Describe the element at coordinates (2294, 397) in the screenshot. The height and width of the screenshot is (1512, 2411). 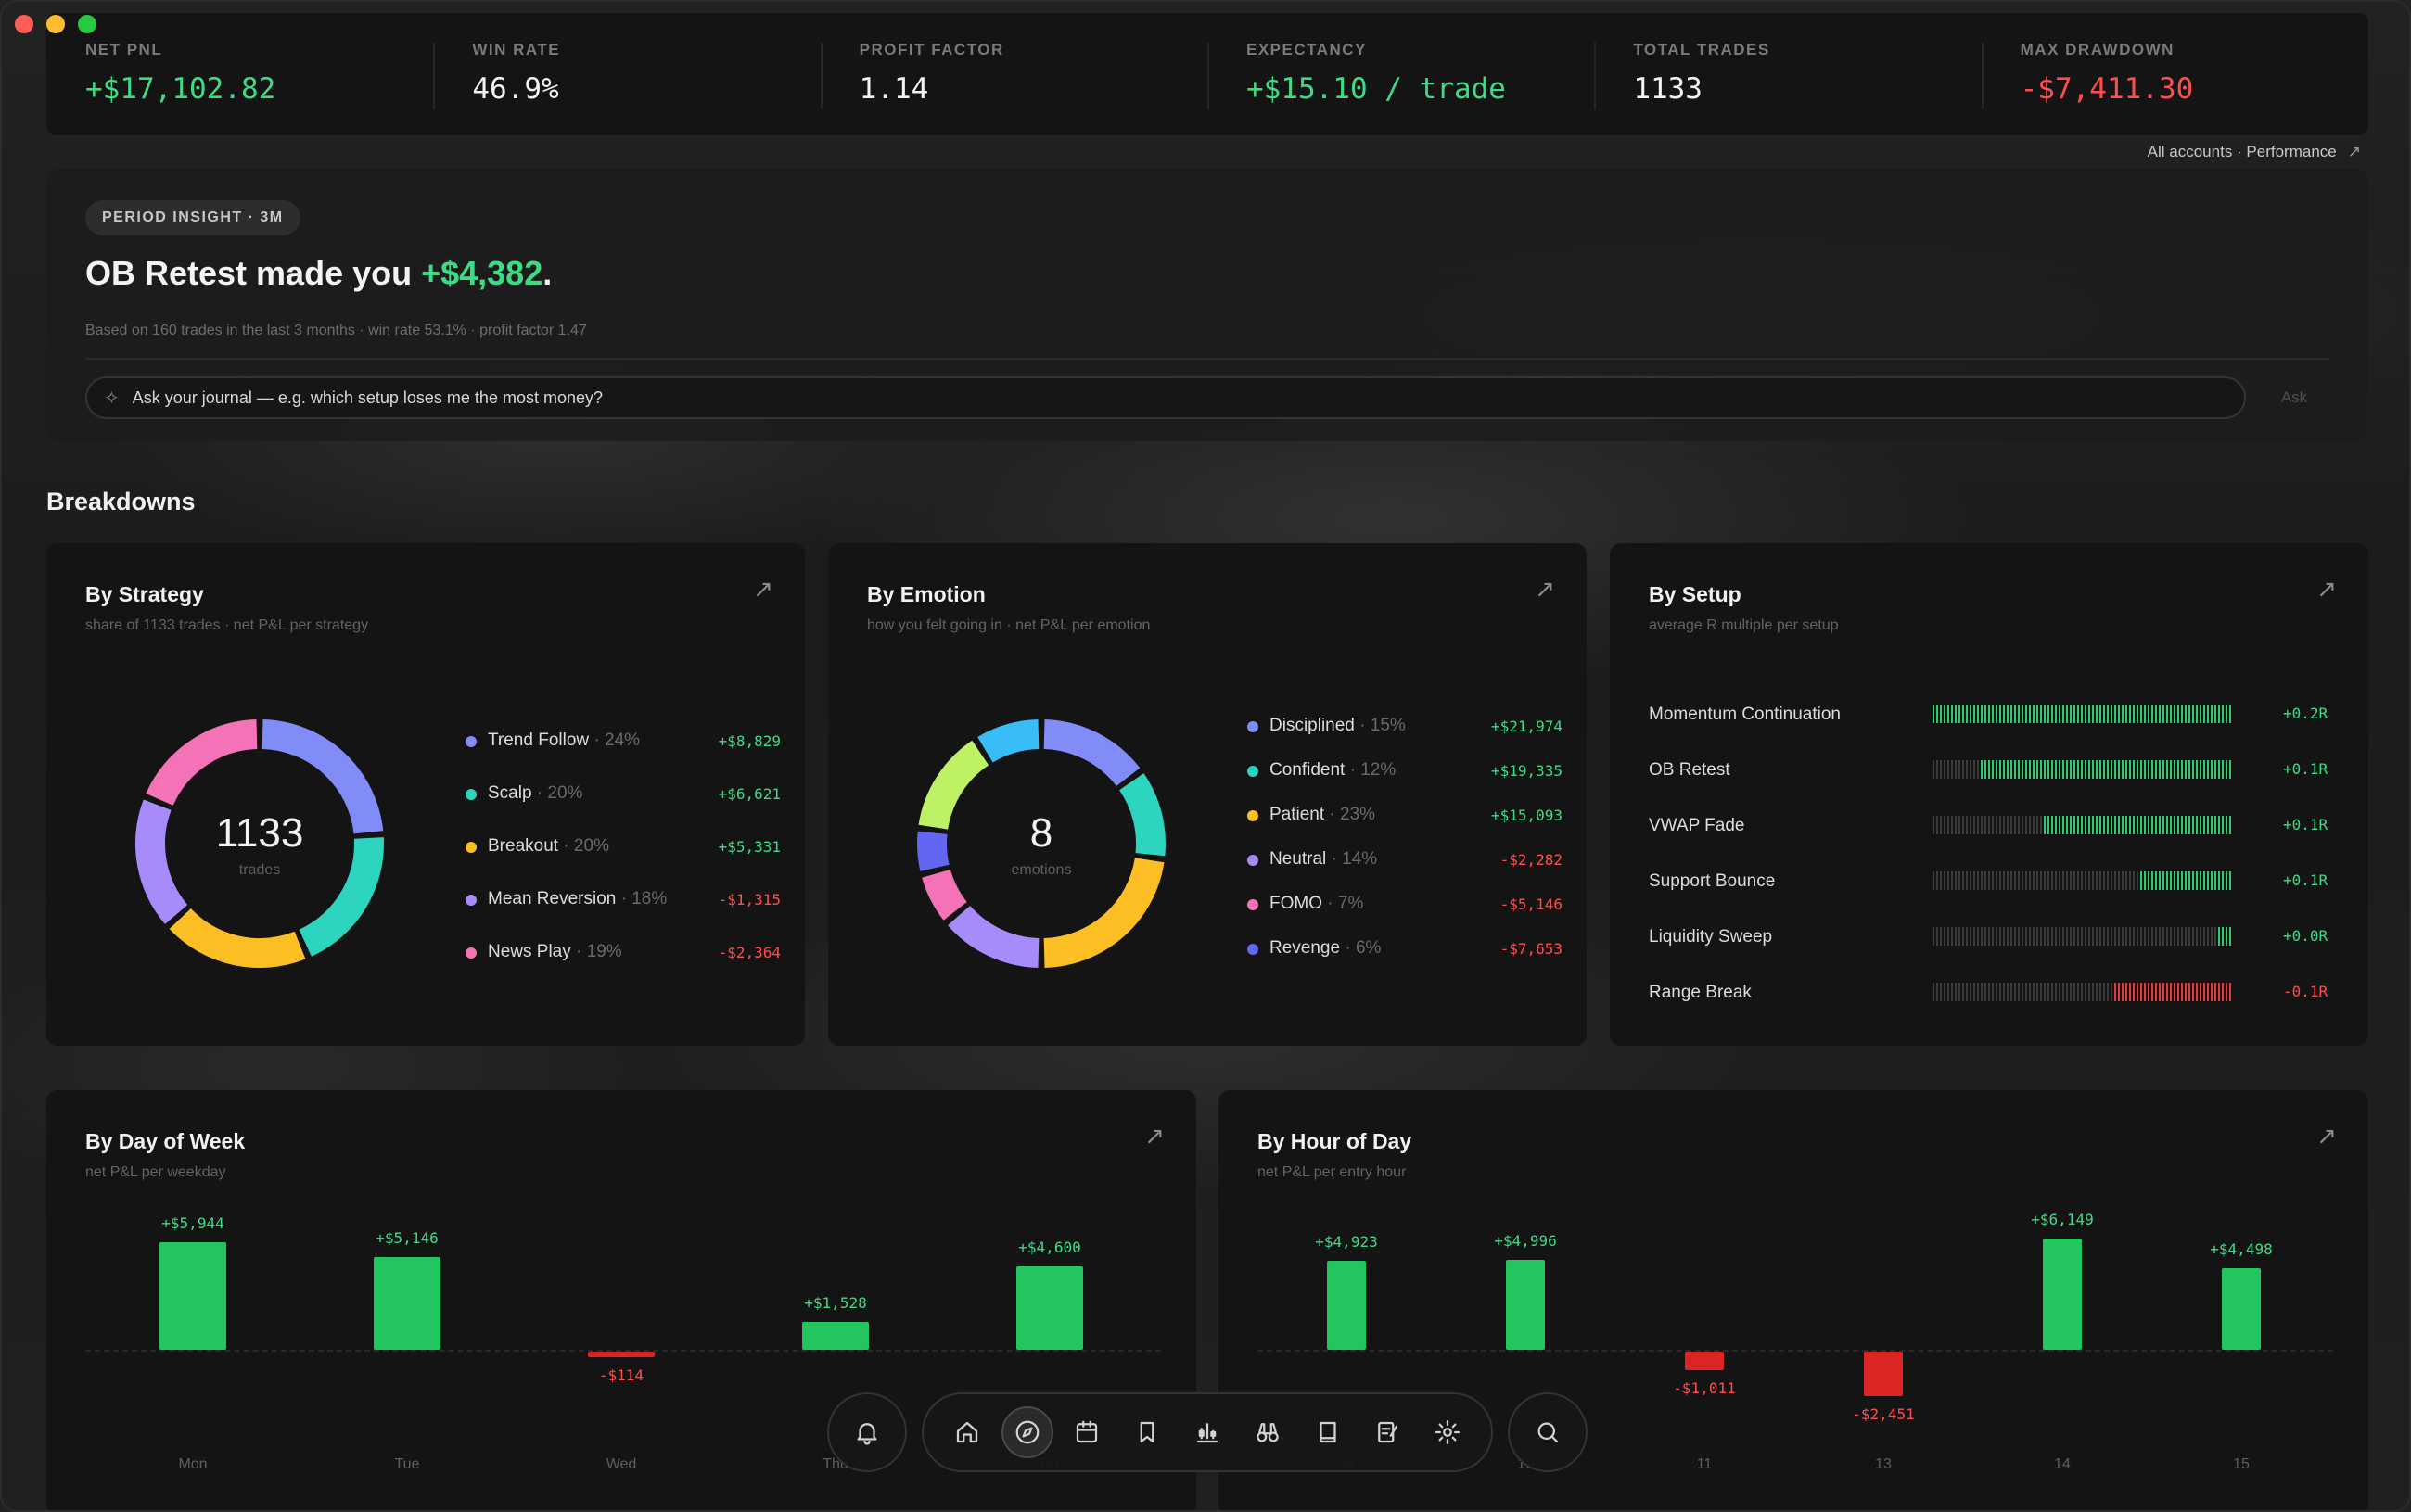
I see `ask-button: Ask` at that location.